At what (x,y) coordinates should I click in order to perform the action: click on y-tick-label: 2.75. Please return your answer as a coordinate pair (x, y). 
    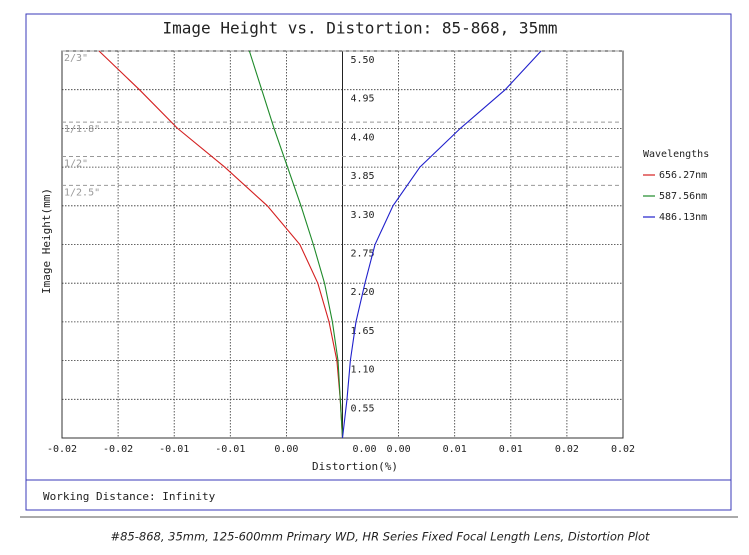
    Looking at the image, I should click on (363, 254).